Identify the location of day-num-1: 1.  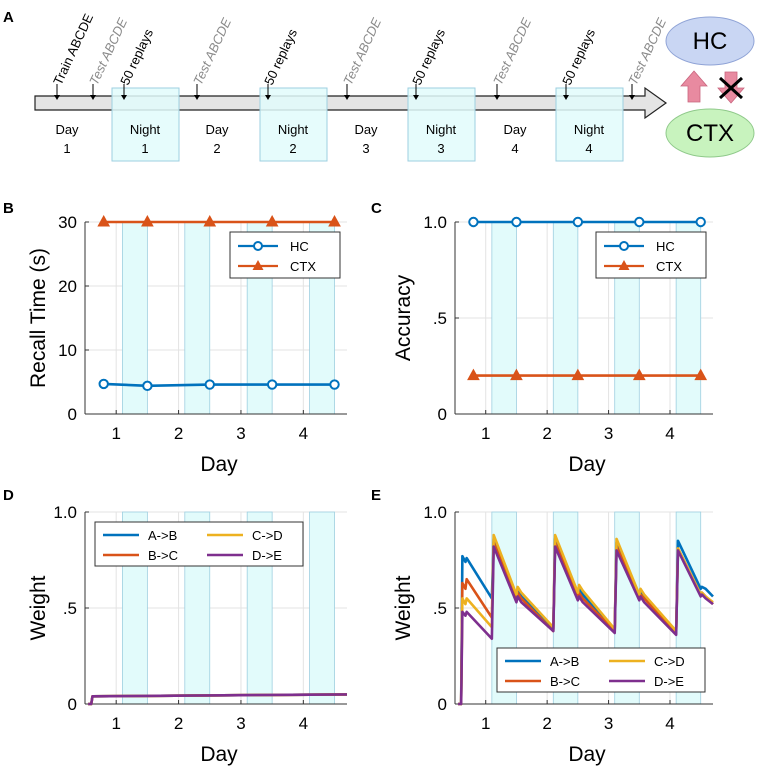
(66, 148).